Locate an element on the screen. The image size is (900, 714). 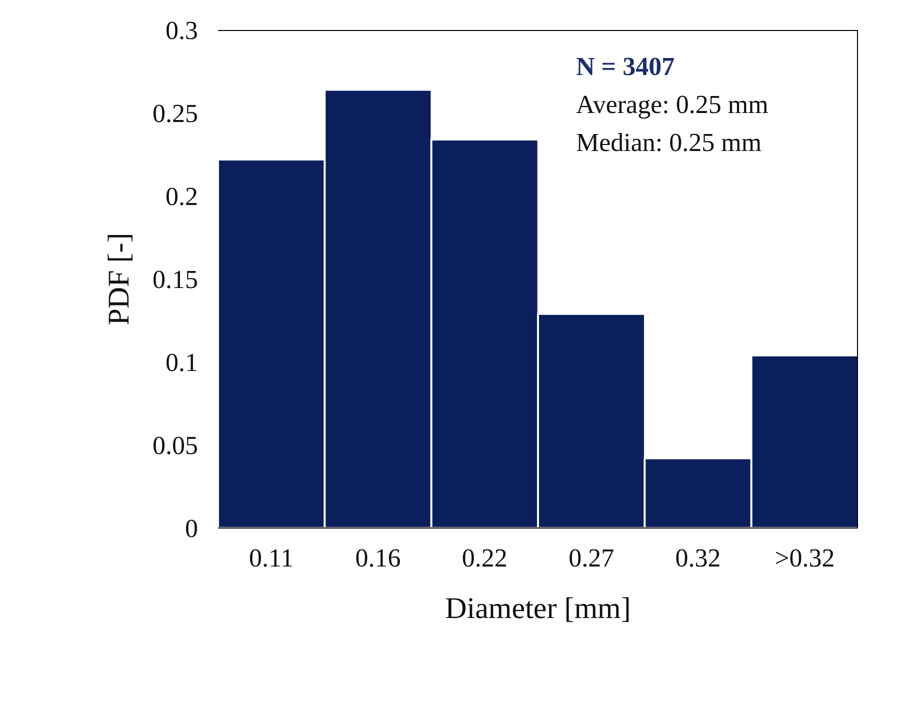
x-tick-label: 0.32 is located at coordinates (698, 557).